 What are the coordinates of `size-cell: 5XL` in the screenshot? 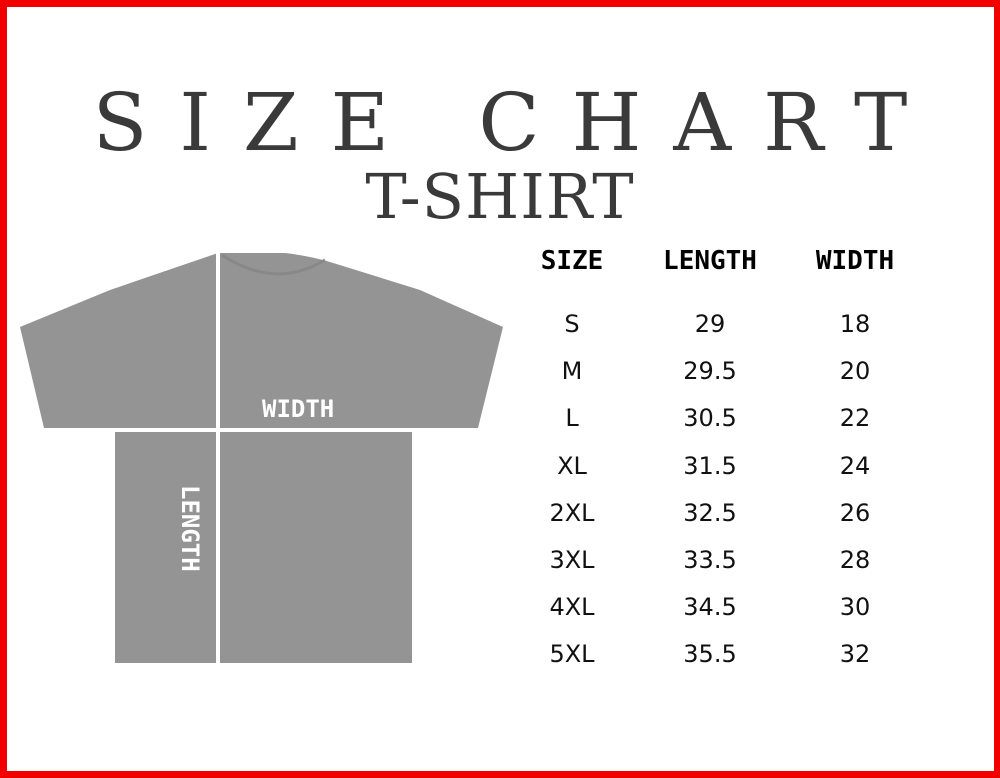 It's located at (572, 654).